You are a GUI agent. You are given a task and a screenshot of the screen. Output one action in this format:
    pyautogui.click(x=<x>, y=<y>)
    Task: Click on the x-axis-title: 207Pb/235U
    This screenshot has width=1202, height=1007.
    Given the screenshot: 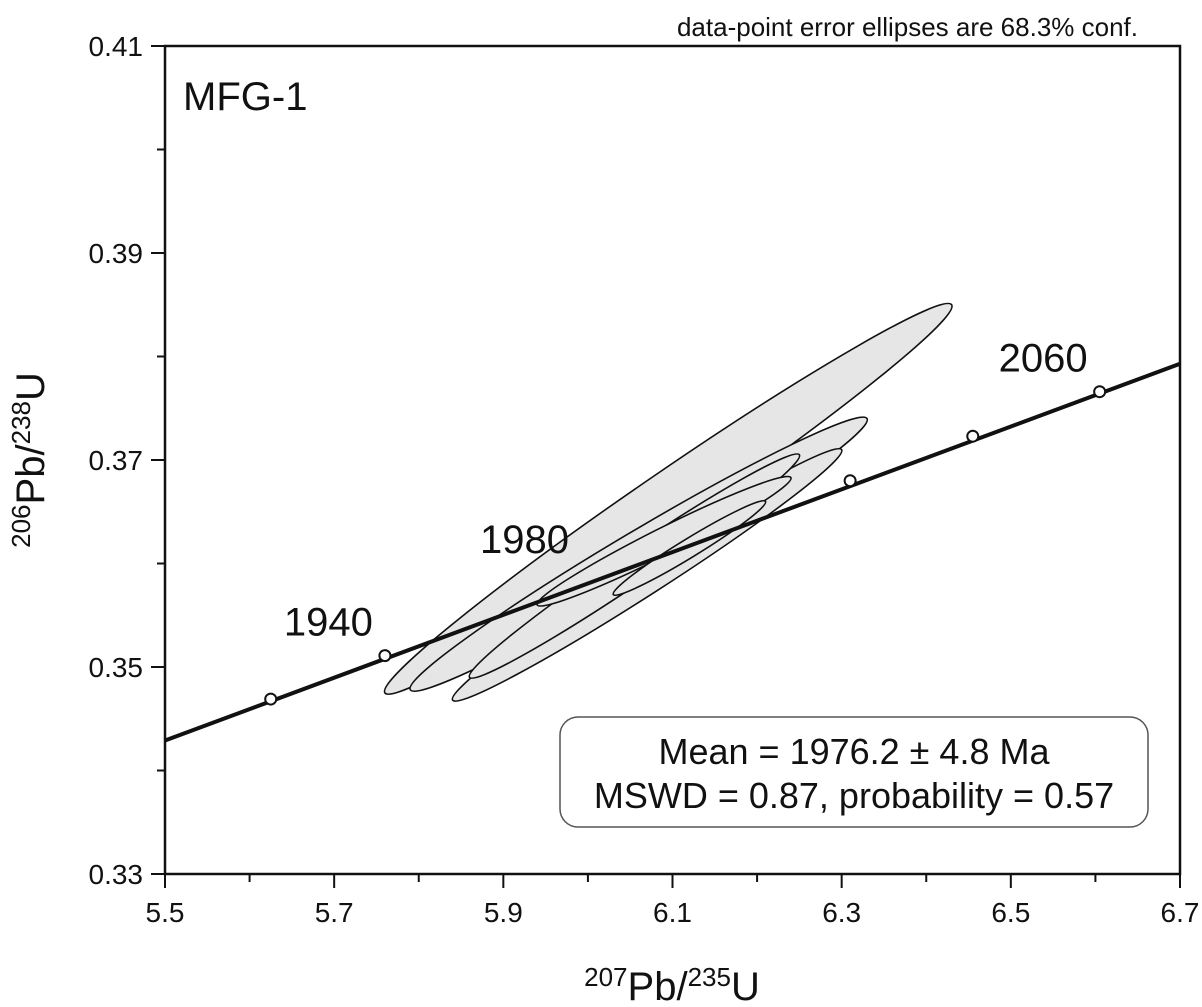 What is the action you would take?
    pyautogui.click(x=672, y=984)
    